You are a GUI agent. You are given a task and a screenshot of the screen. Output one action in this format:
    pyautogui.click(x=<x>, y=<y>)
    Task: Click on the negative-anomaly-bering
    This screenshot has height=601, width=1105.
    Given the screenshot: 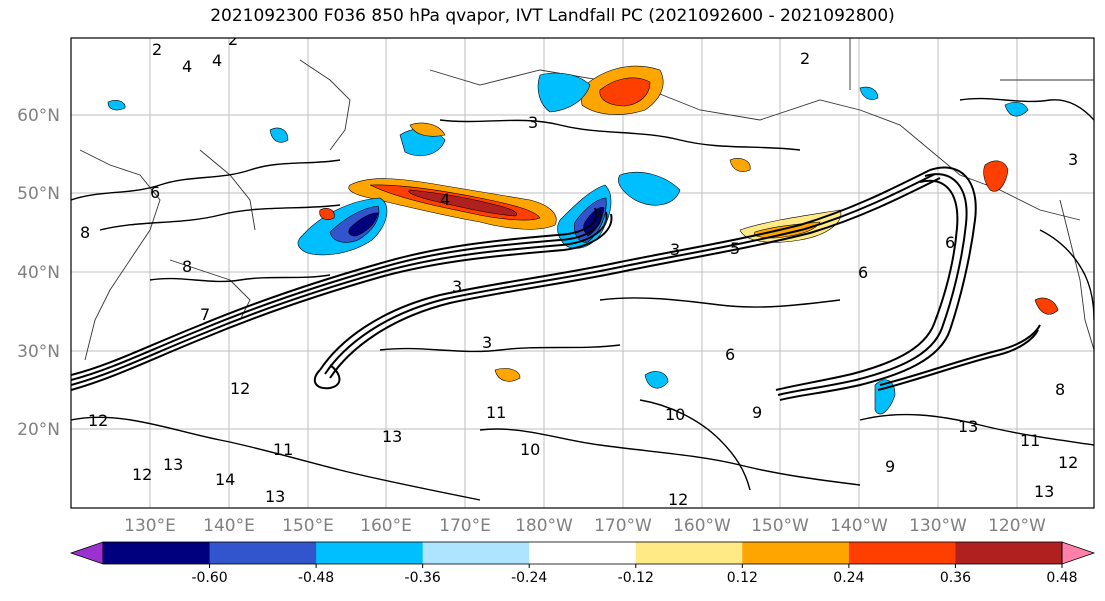 What is the action you would take?
    pyautogui.click(x=564, y=92)
    